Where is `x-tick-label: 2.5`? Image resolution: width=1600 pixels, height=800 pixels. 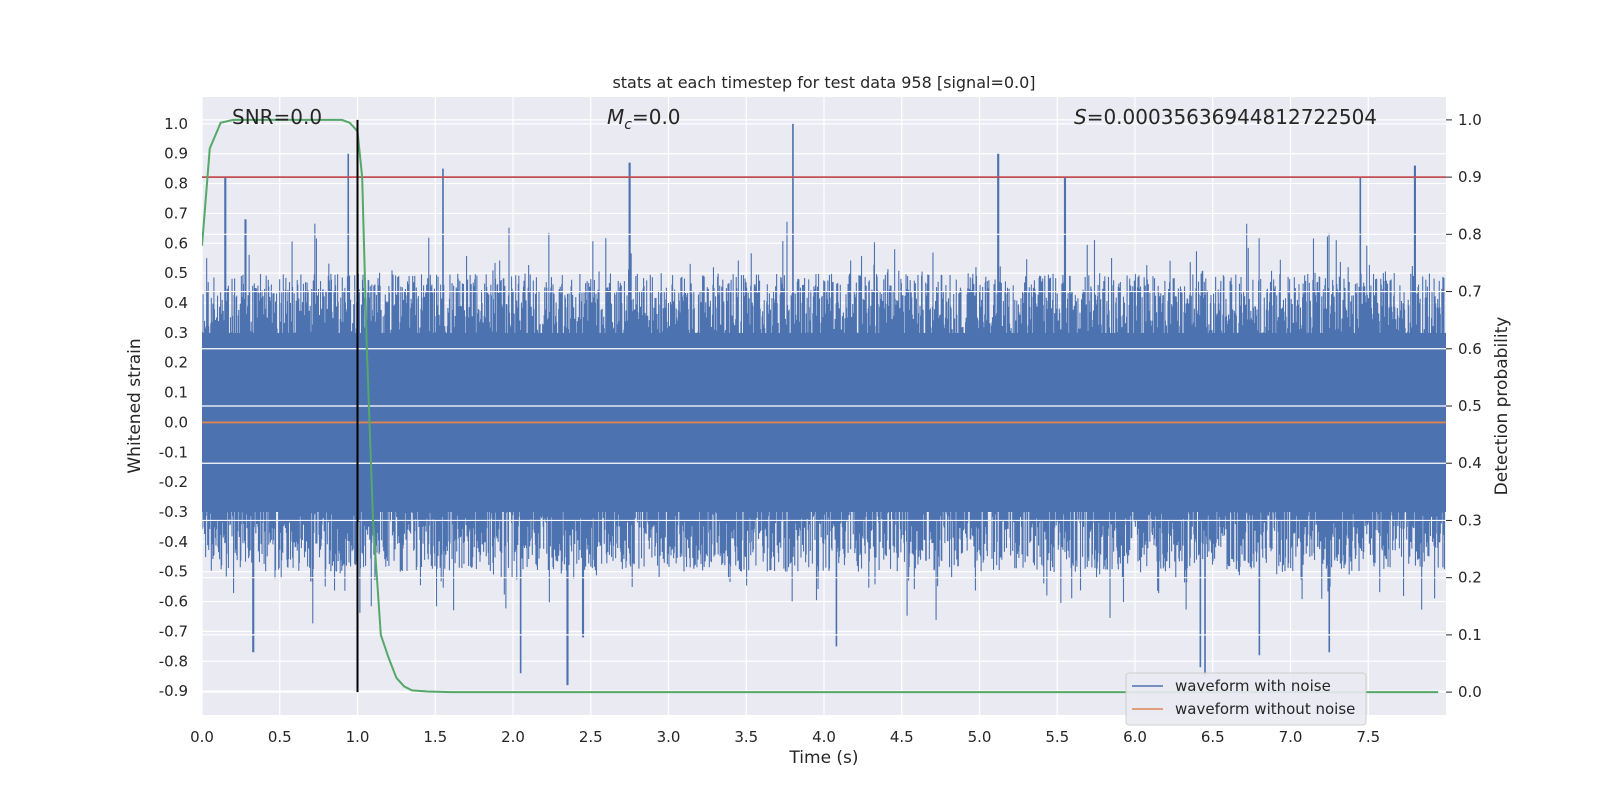
x-tick-label: 2.5 is located at coordinates (591, 737).